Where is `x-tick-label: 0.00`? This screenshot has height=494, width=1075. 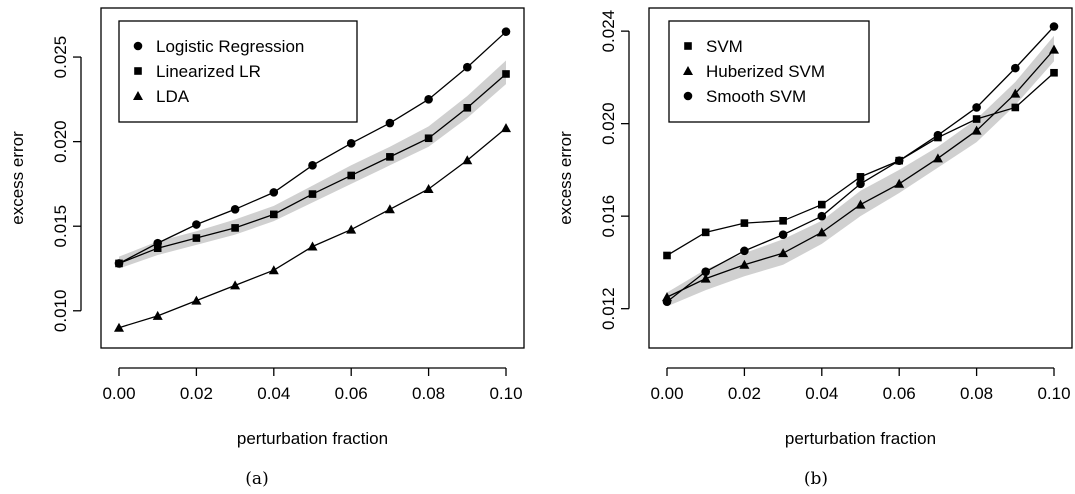
x-tick-label: 0.00 is located at coordinates (666, 393).